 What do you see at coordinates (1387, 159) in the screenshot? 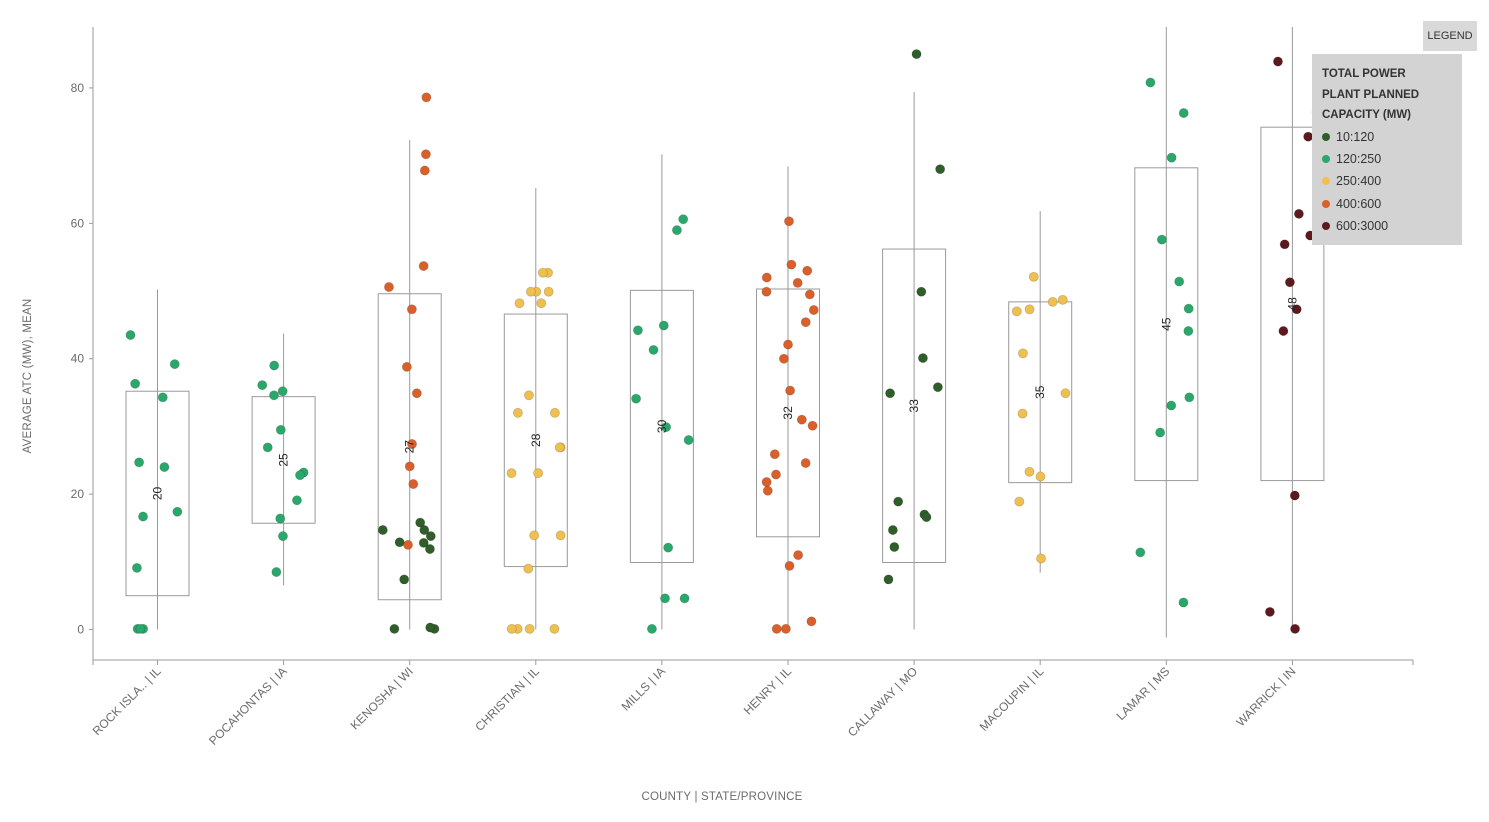
I see `legend-item: 120:250` at bounding box center [1387, 159].